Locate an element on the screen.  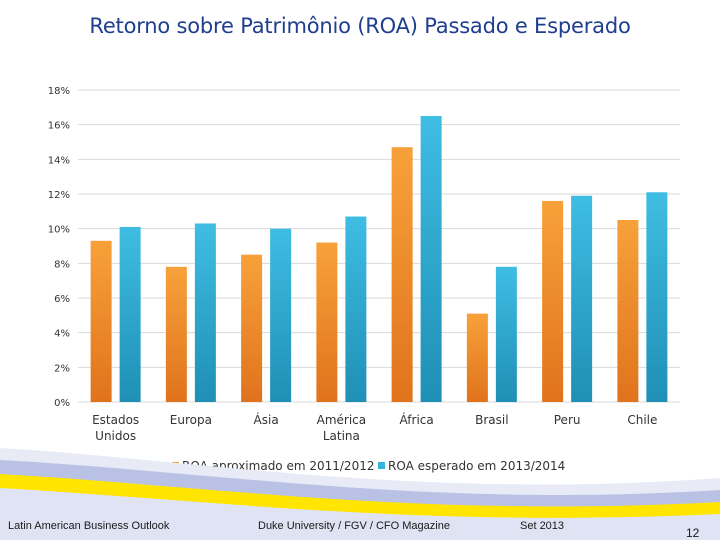
legend-label: ROA esperado em 2013/2014 is located at coordinates (476, 466).